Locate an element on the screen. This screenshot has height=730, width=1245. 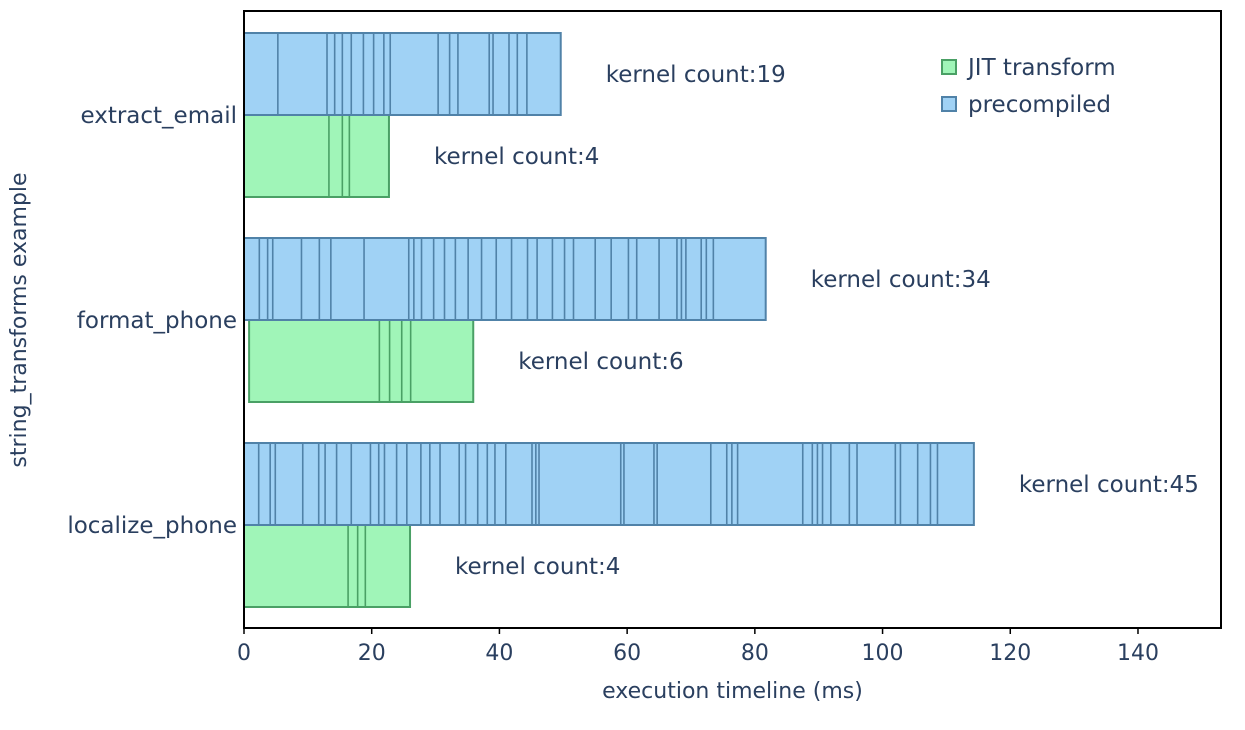
legend-item-jit-transform: JIT transform is located at coordinates (1028, 68).